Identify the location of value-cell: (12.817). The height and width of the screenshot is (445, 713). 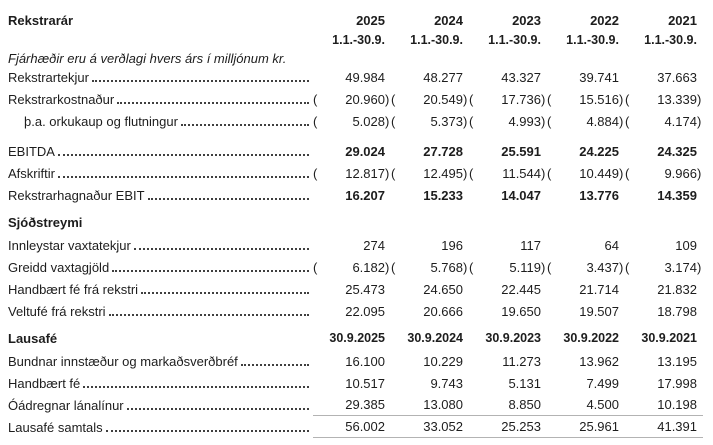
(352, 173).